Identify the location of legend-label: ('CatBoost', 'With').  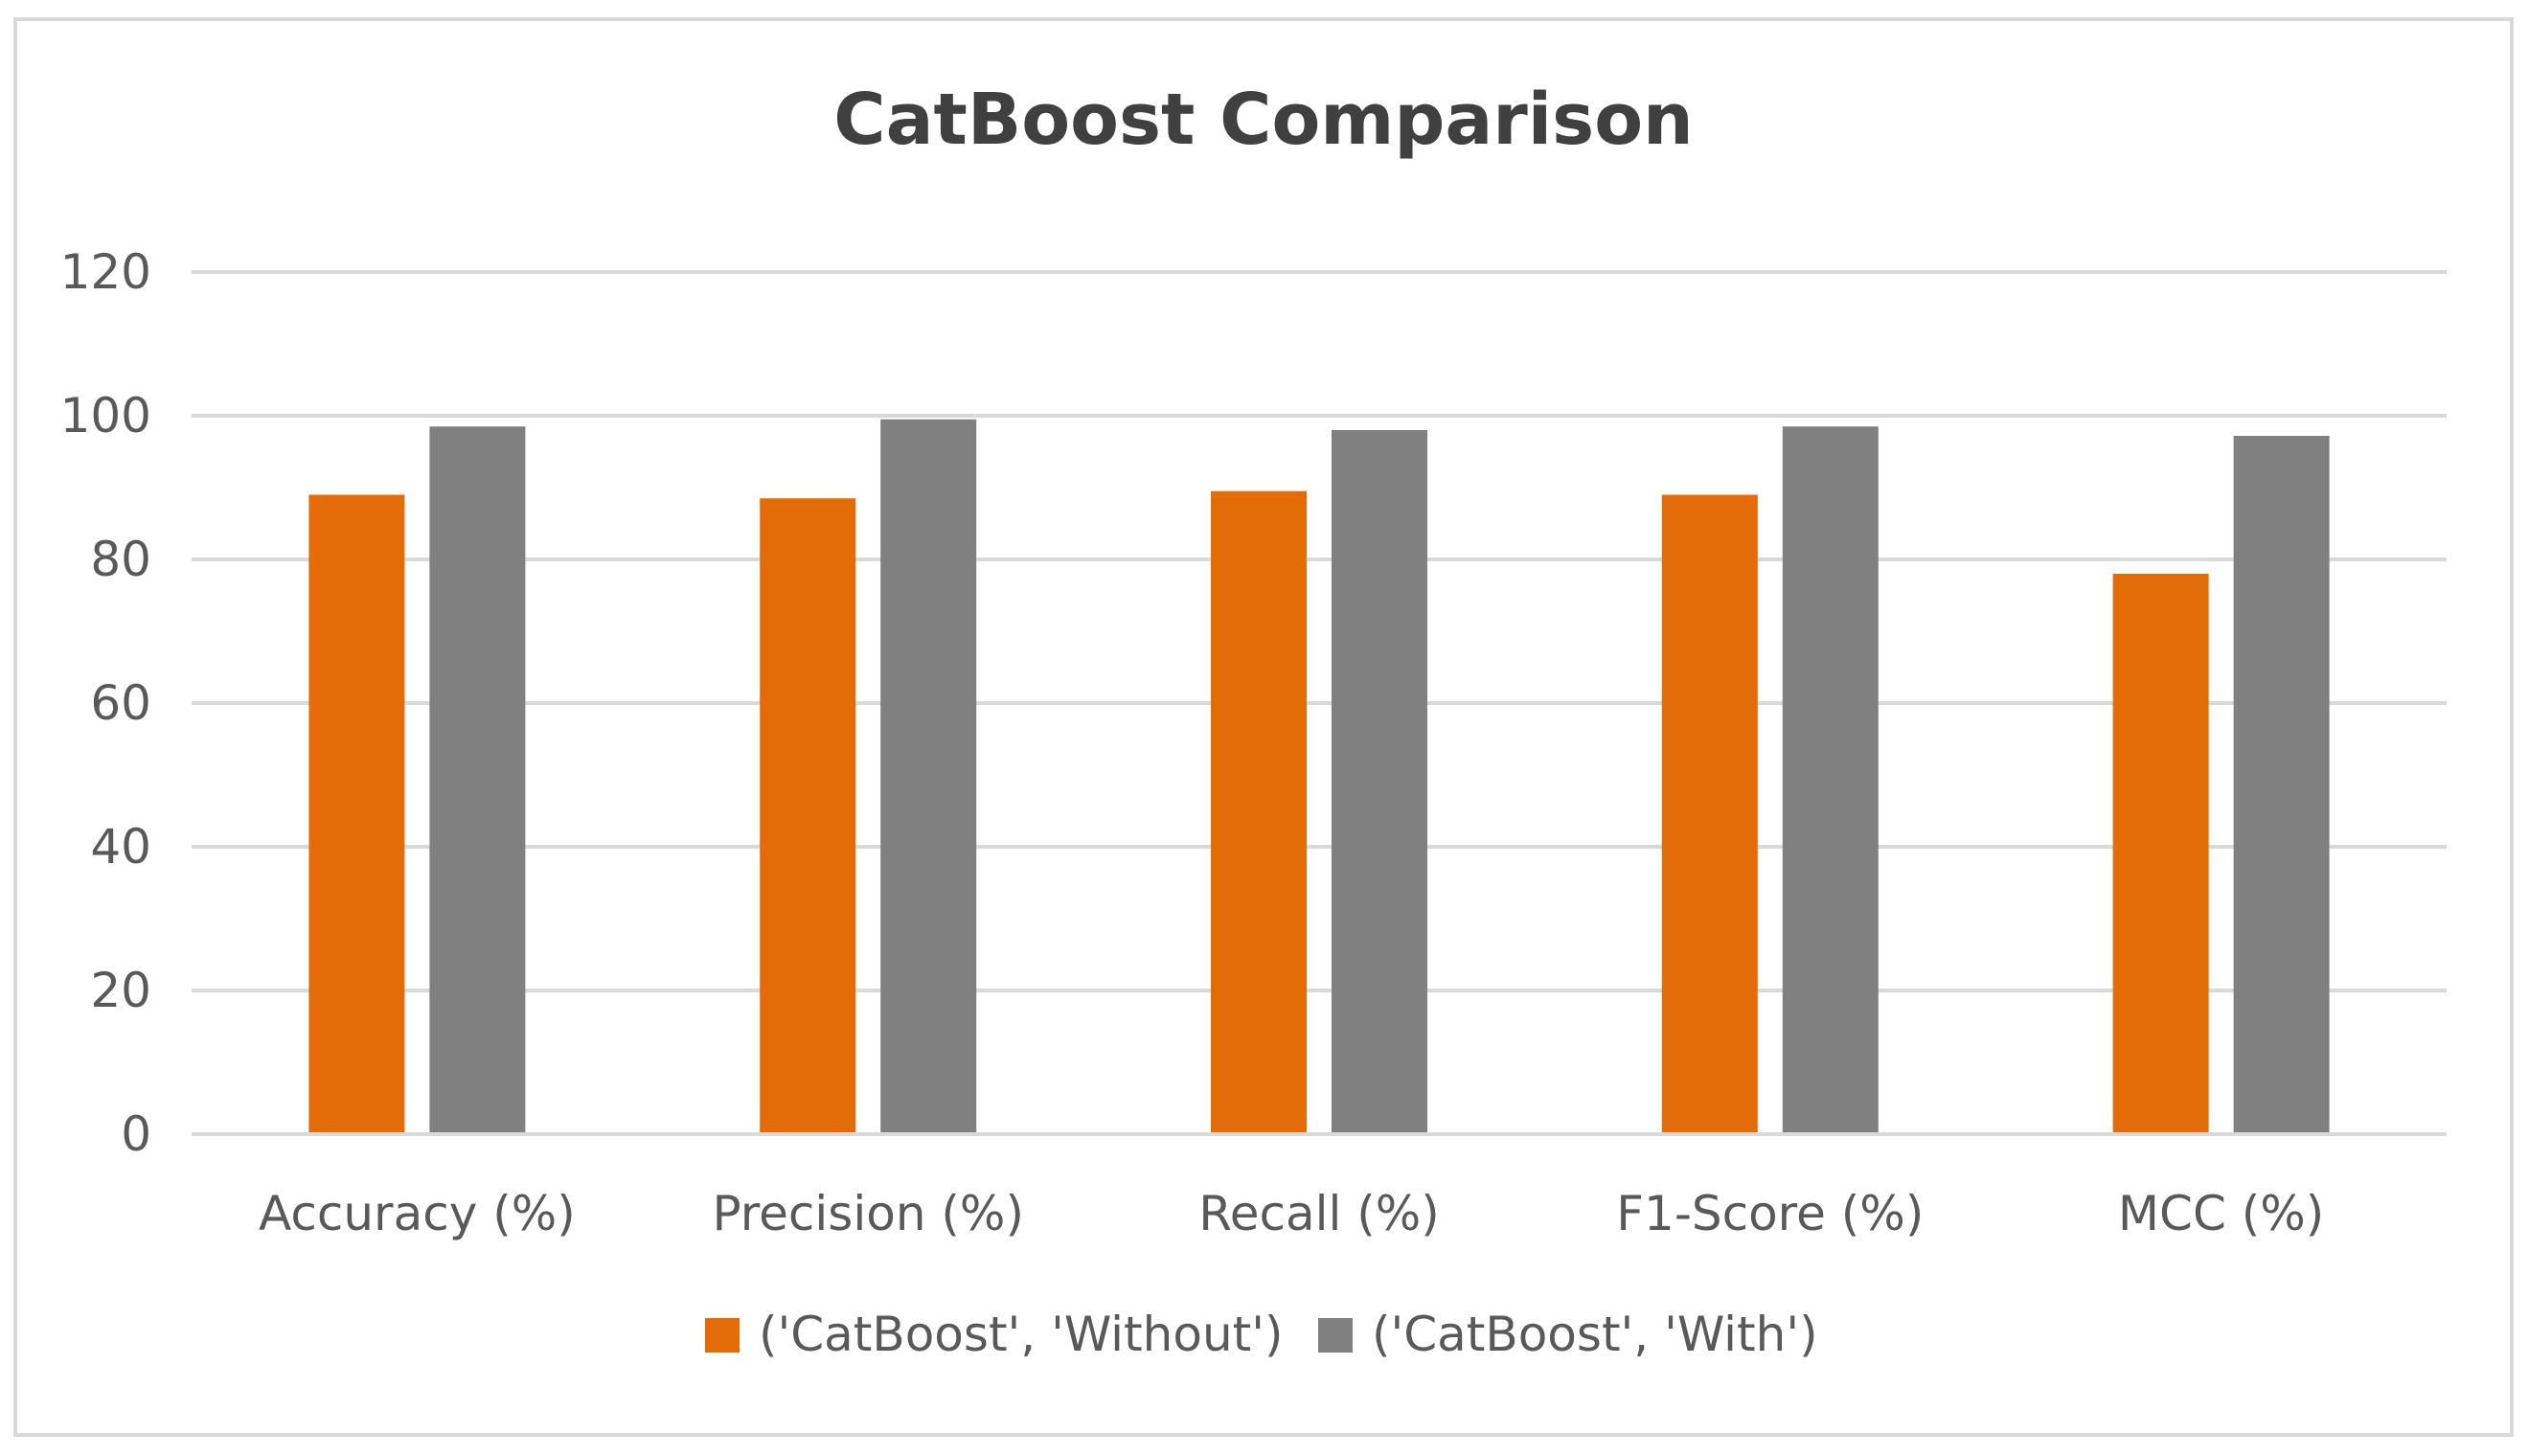
(1595, 1335).